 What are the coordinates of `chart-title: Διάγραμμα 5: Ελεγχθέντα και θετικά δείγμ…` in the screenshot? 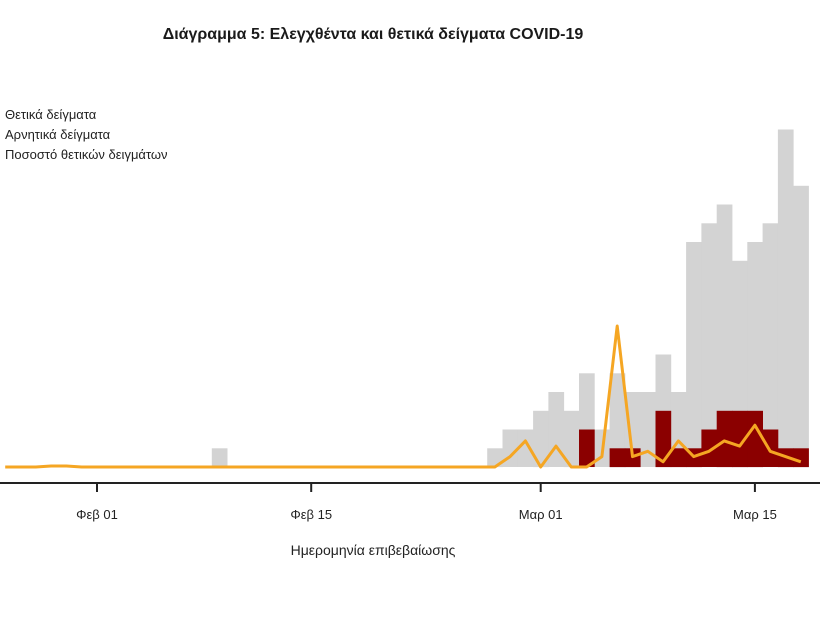 It's located at (373, 34).